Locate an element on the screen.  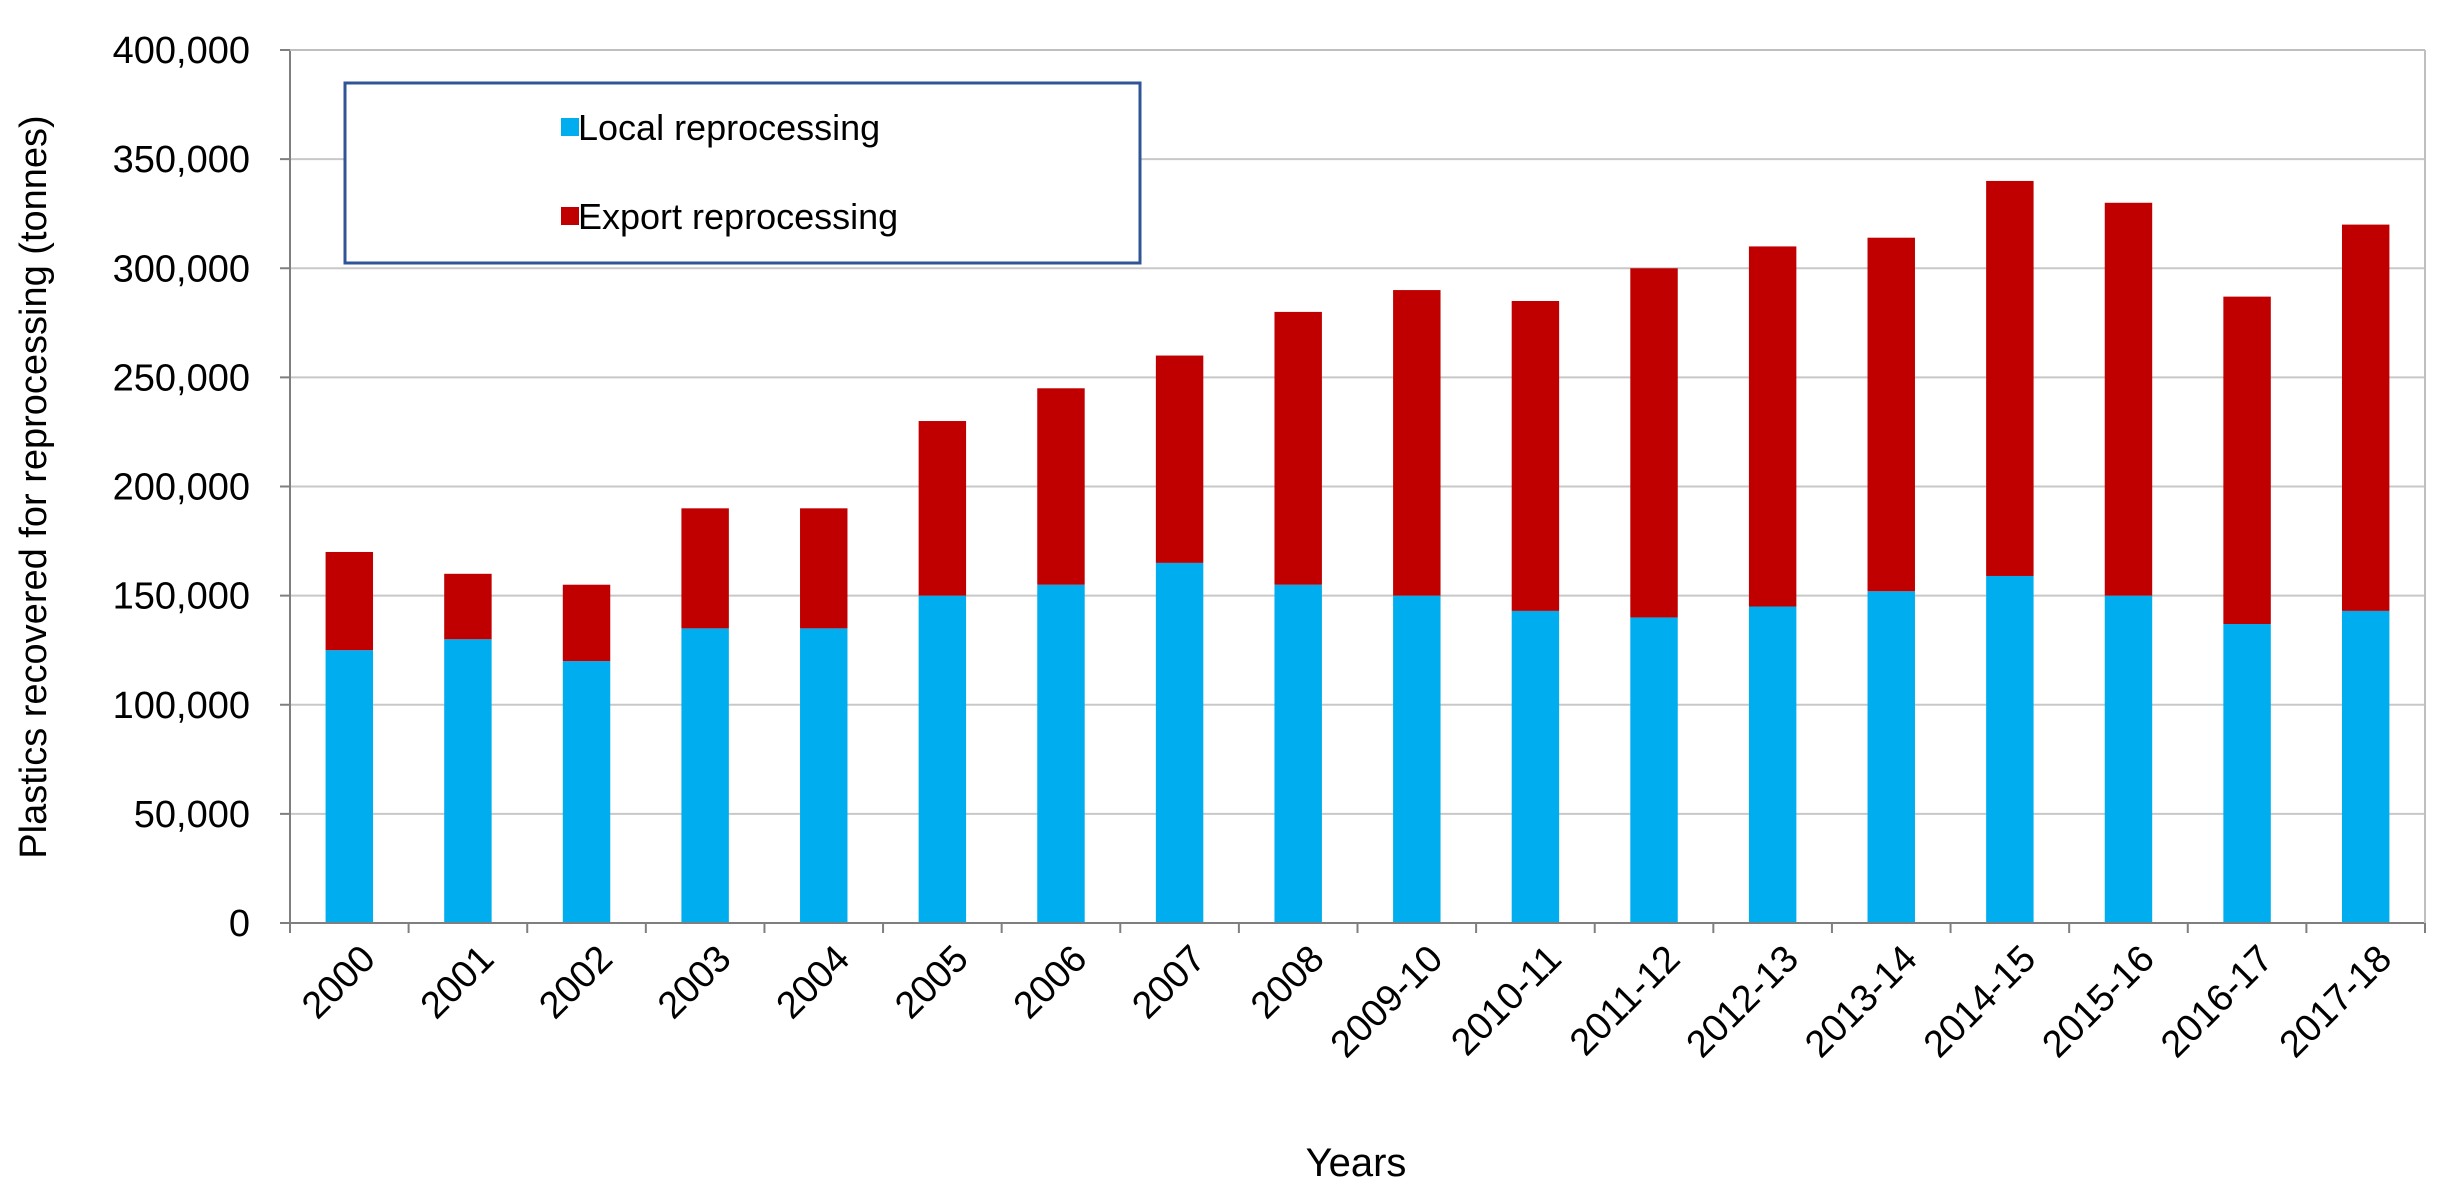
x-axis-label: Years is located at coordinates (1356, 1163).